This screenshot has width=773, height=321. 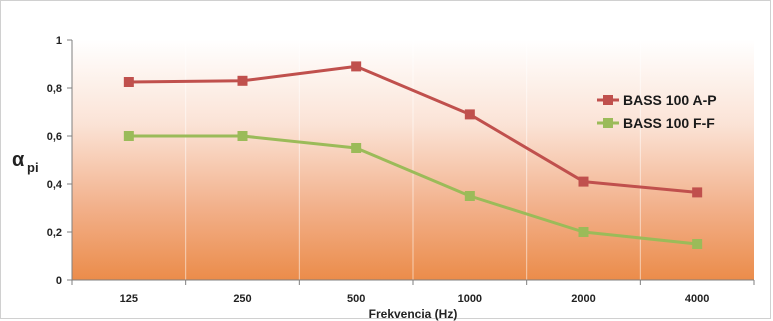 I want to click on y-axis-label-main: α, so click(x=18, y=160).